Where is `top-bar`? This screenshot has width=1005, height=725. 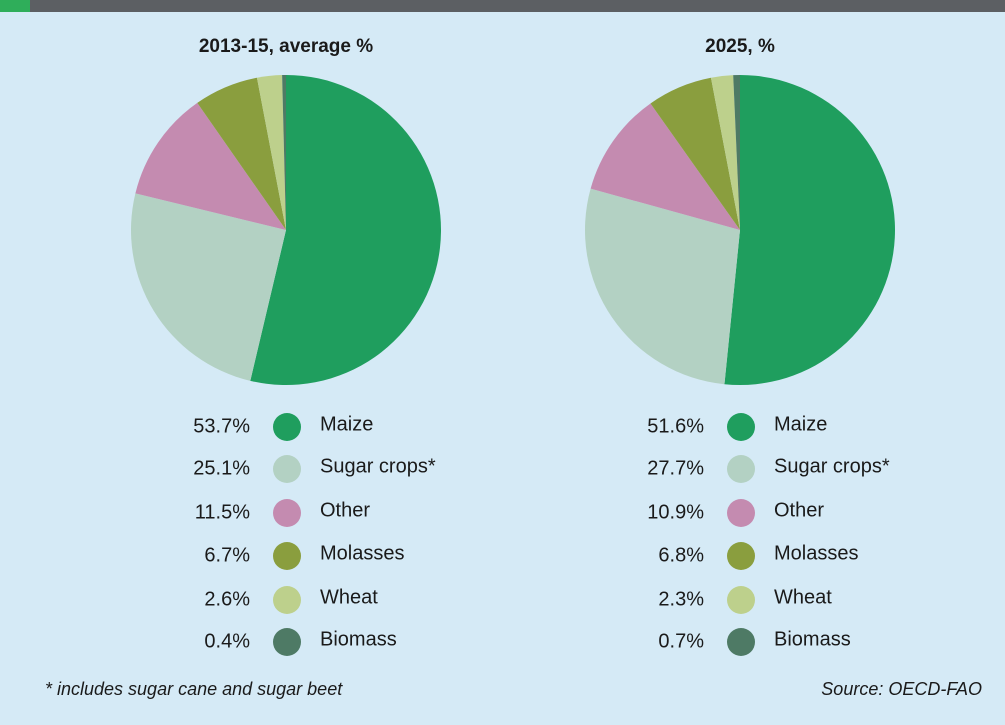
top-bar is located at coordinates (502, 6).